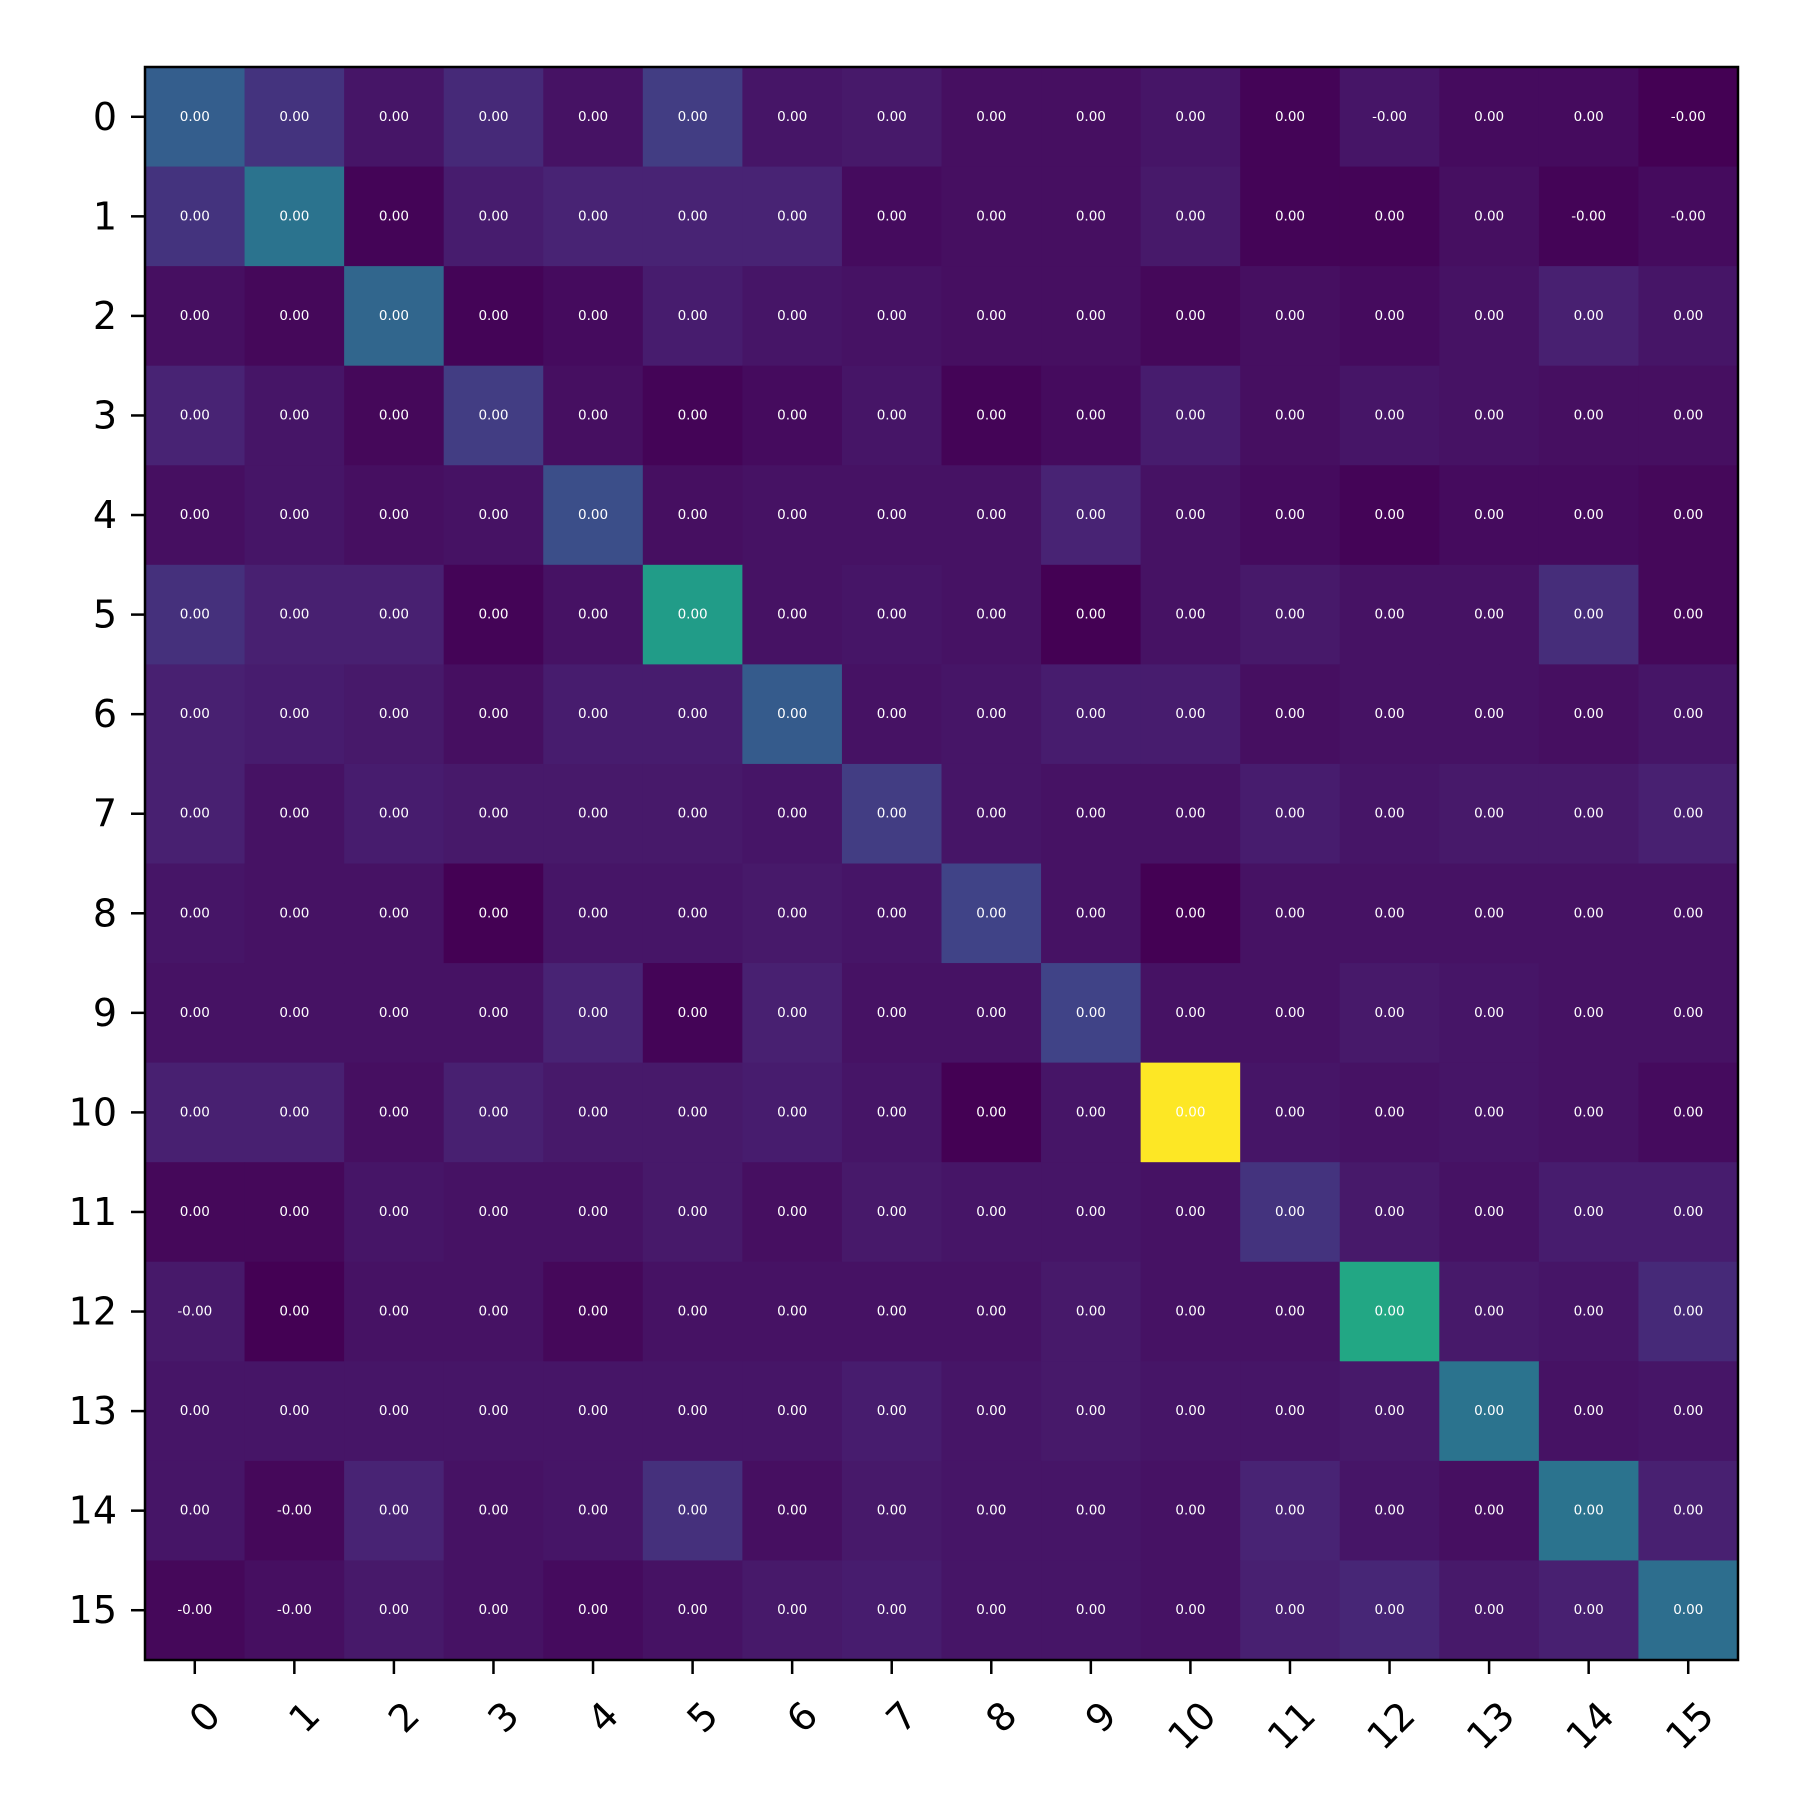 The image size is (1800, 1805). What do you see at coordinates (93, 1411) in the screenshot?
I see `y-tick-label: 13` at bounding box center [93, 1411].